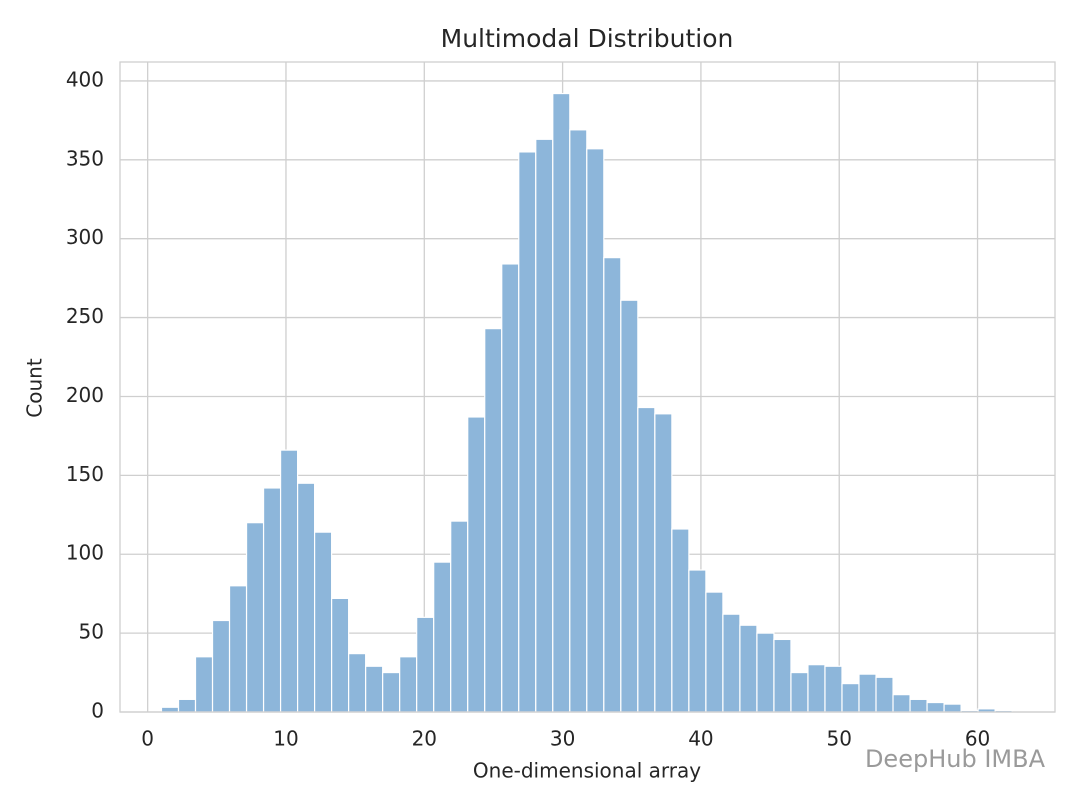 This screenshot has height=810, width=1080. What do you see at coordinates (85, 79) in the screenshot?
I see `y-tick-label: 400` at bounding box center [85, 79].